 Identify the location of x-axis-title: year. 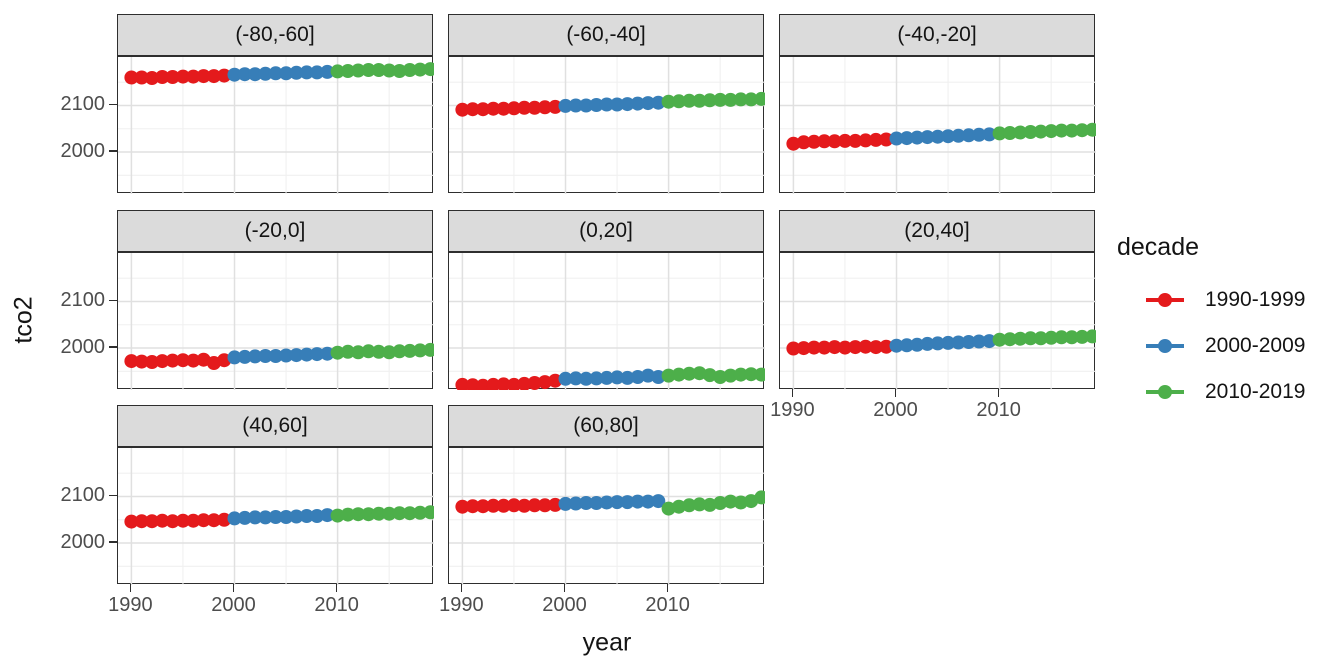
(607, 642).